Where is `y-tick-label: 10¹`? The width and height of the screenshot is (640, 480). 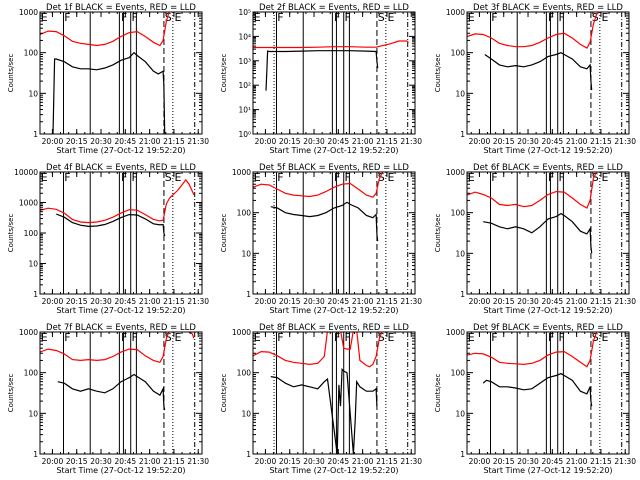
y-tick-label: 10¹ is located at coordinates (244, 110).